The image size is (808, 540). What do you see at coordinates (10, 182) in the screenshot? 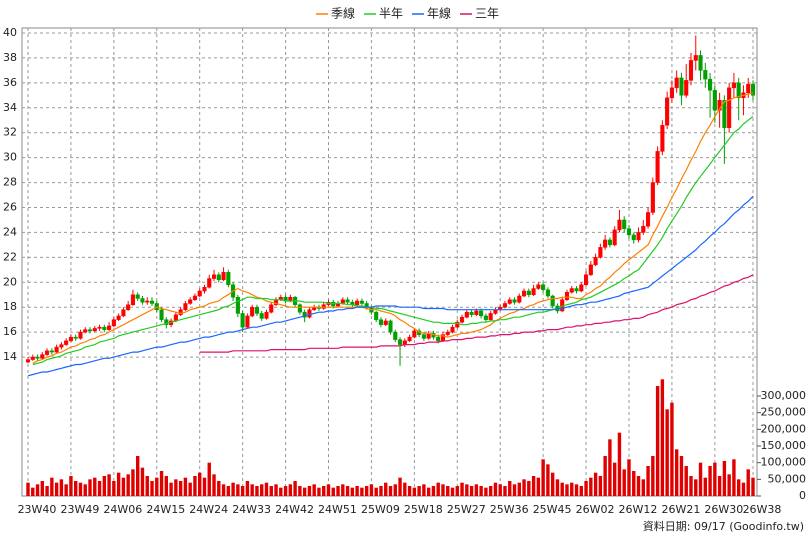
I see `y-tick-label: 28` at bounding box center [10, 182].